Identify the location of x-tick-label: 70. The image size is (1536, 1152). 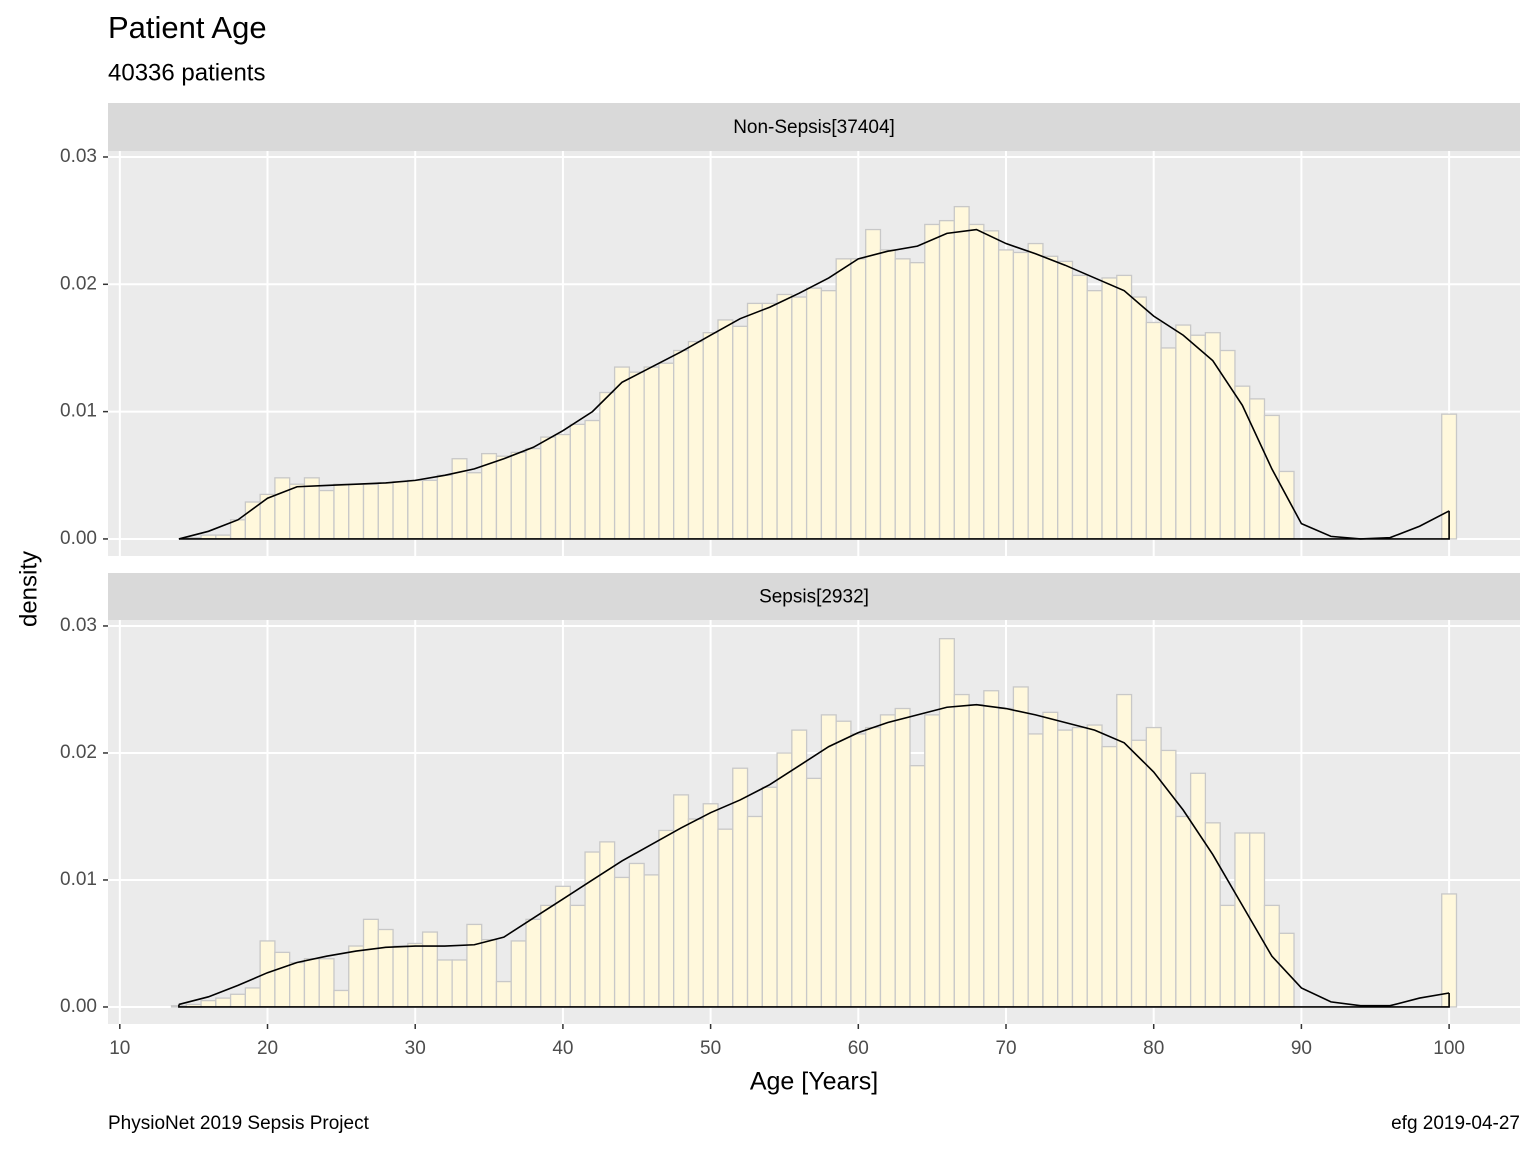
(1005, 1048).